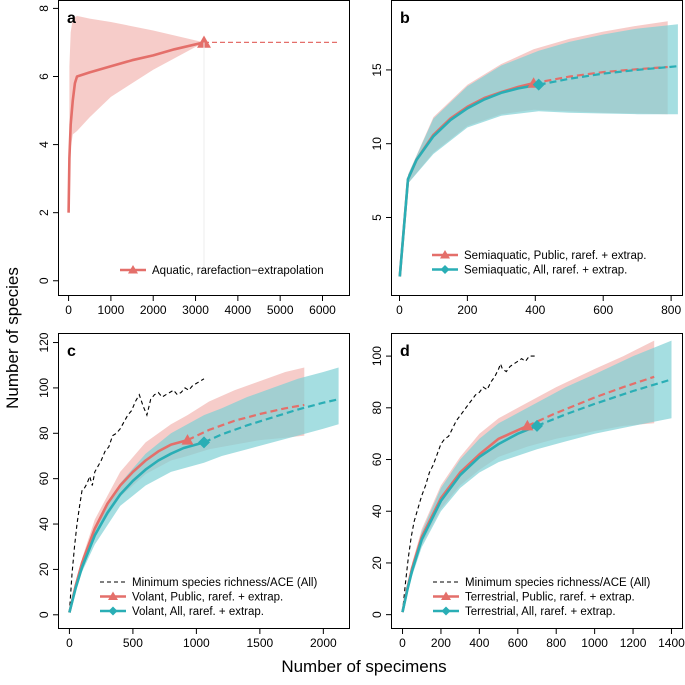 The image size is (685, 685). I want to click on x-tick-label: 1400, so click(671, 643).